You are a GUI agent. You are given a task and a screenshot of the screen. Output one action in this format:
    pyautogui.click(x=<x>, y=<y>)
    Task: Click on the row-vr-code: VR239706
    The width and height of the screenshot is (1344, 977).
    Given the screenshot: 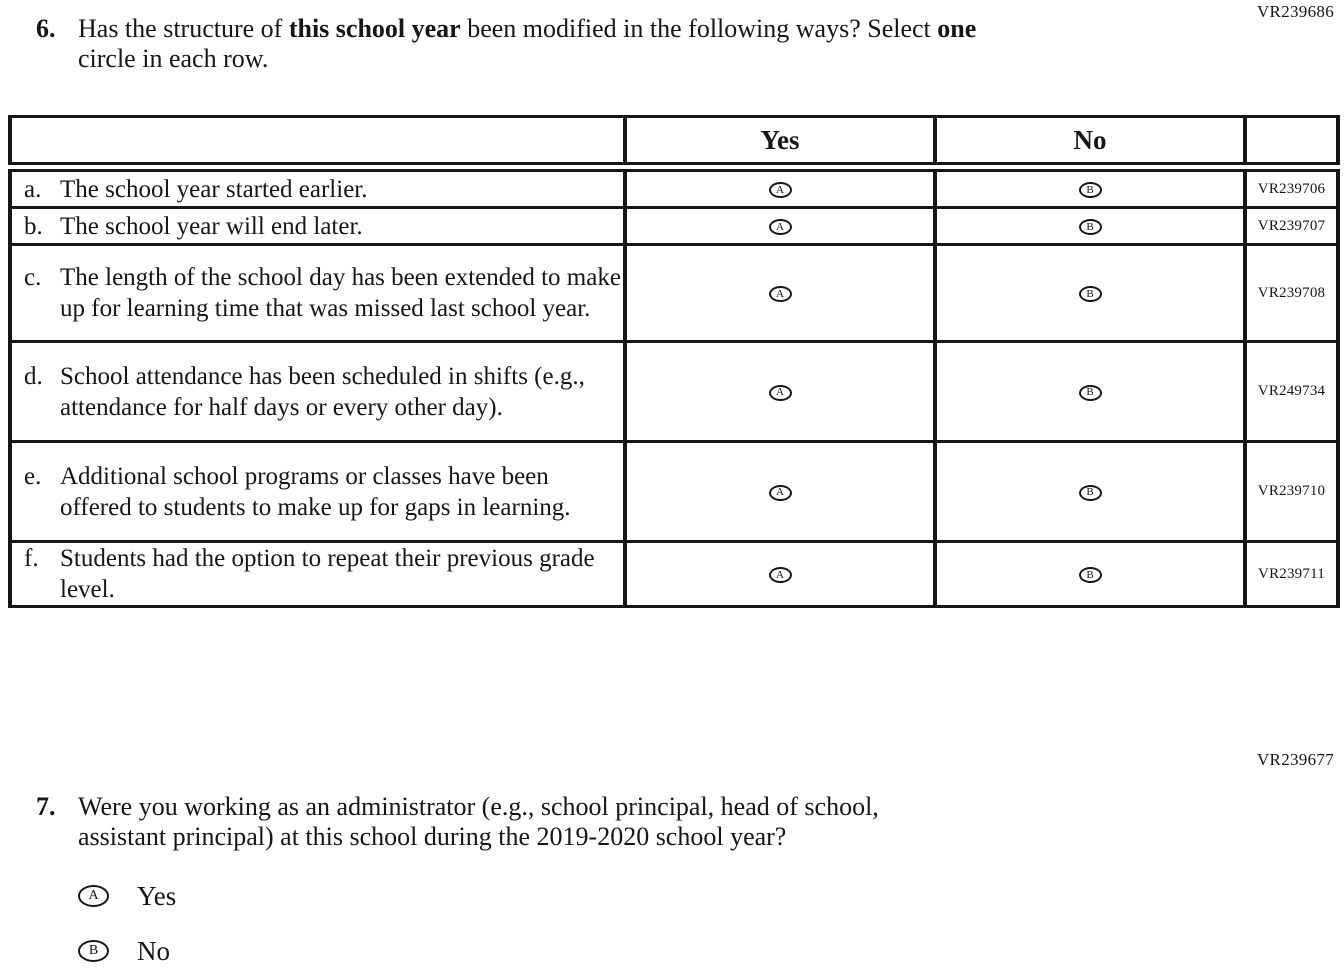 What is the action you would take?
    pyautogui.click(x=1291, y=187)
    